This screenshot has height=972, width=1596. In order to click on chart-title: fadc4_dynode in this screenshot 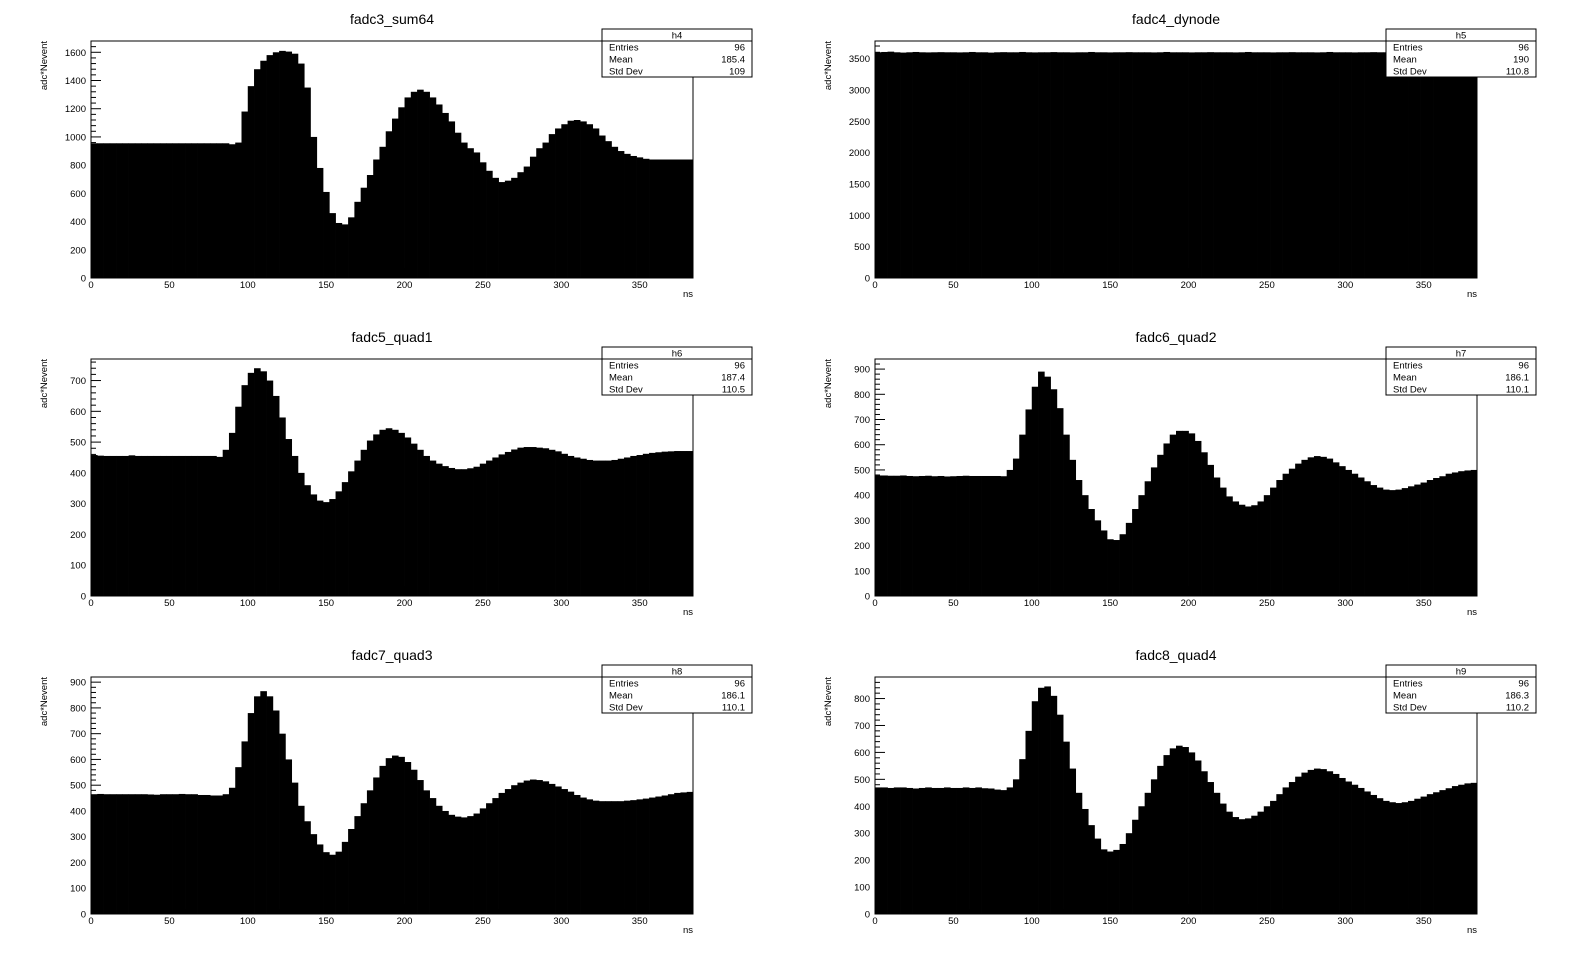, I will do `click(1176, 19)`.